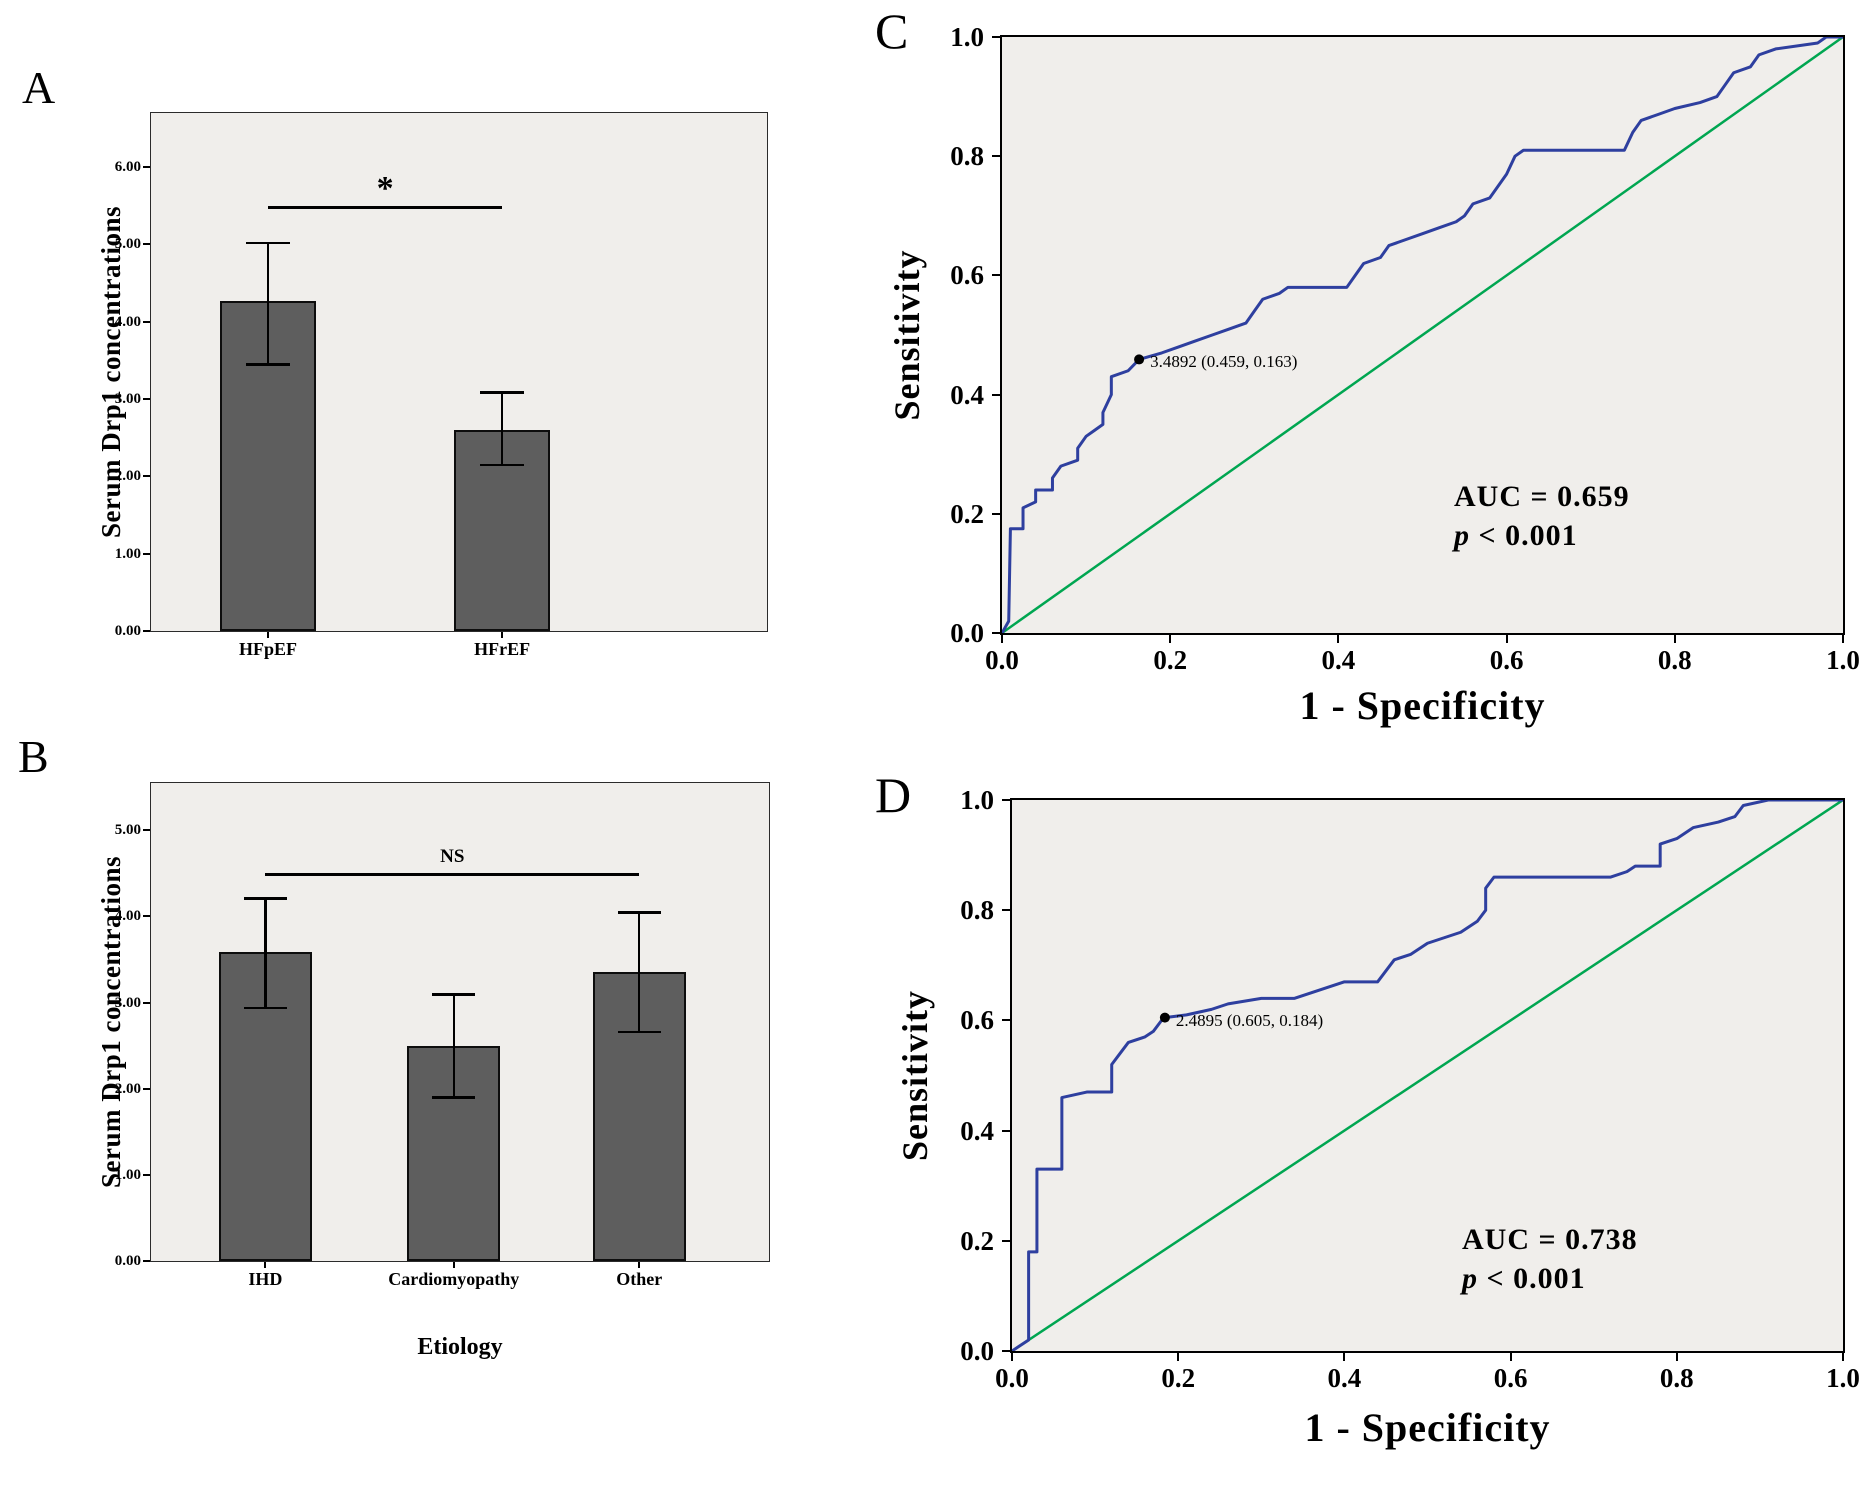 This screenshot has height=1488, width=1866. I want to click on y-tick-label: 0.0, so click(967, 633).